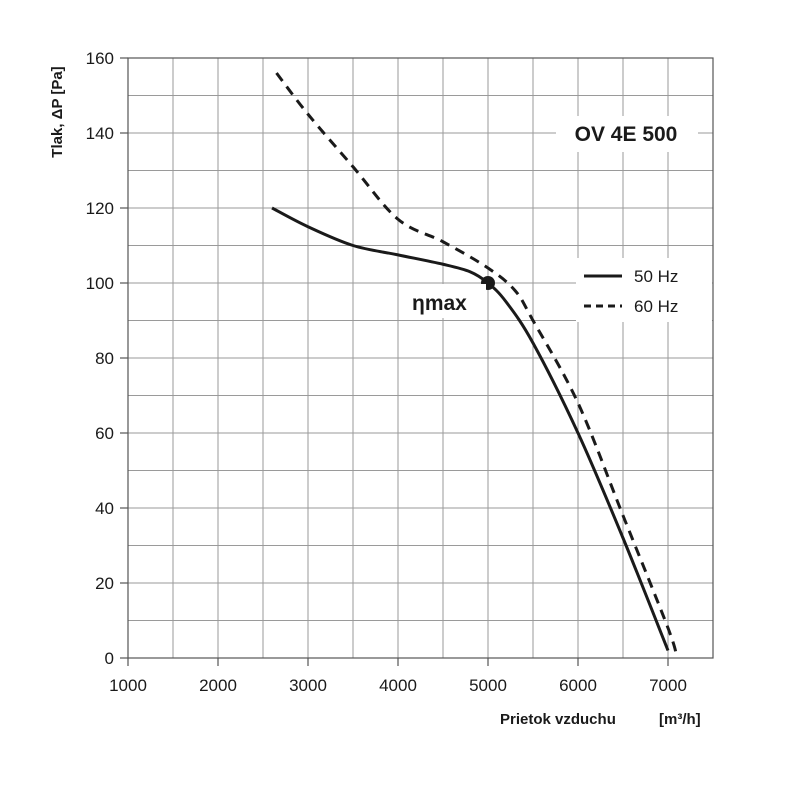  I want to click on y-axis-ticks: 0 20 40 60 80 100 120 140 160, so click(107, 358).